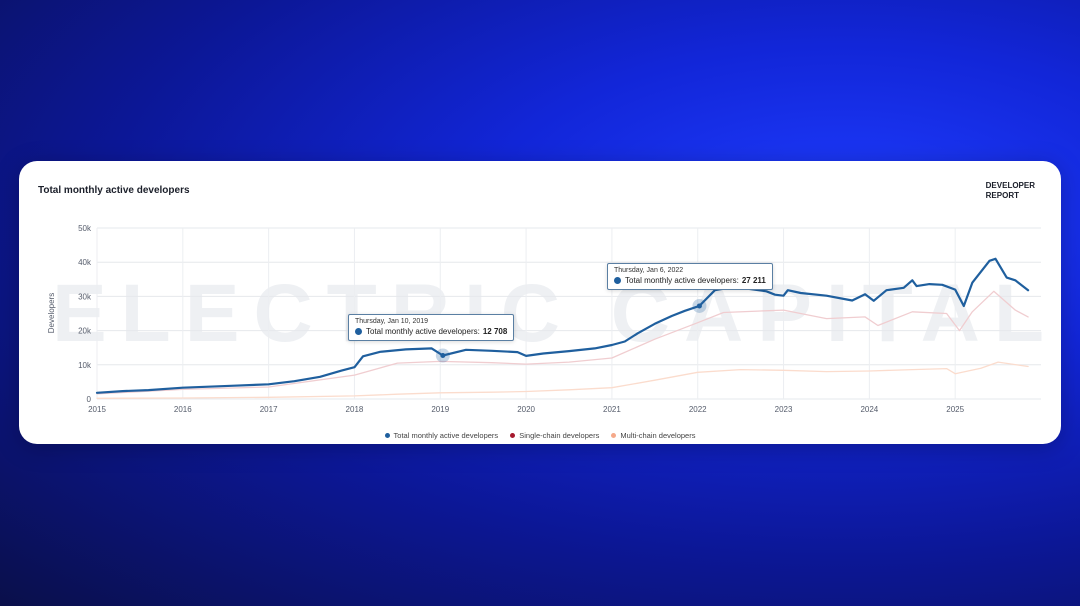 The image size is (1080, 606). I want to click on tooltip-value: 12 708, so click(495, 331).